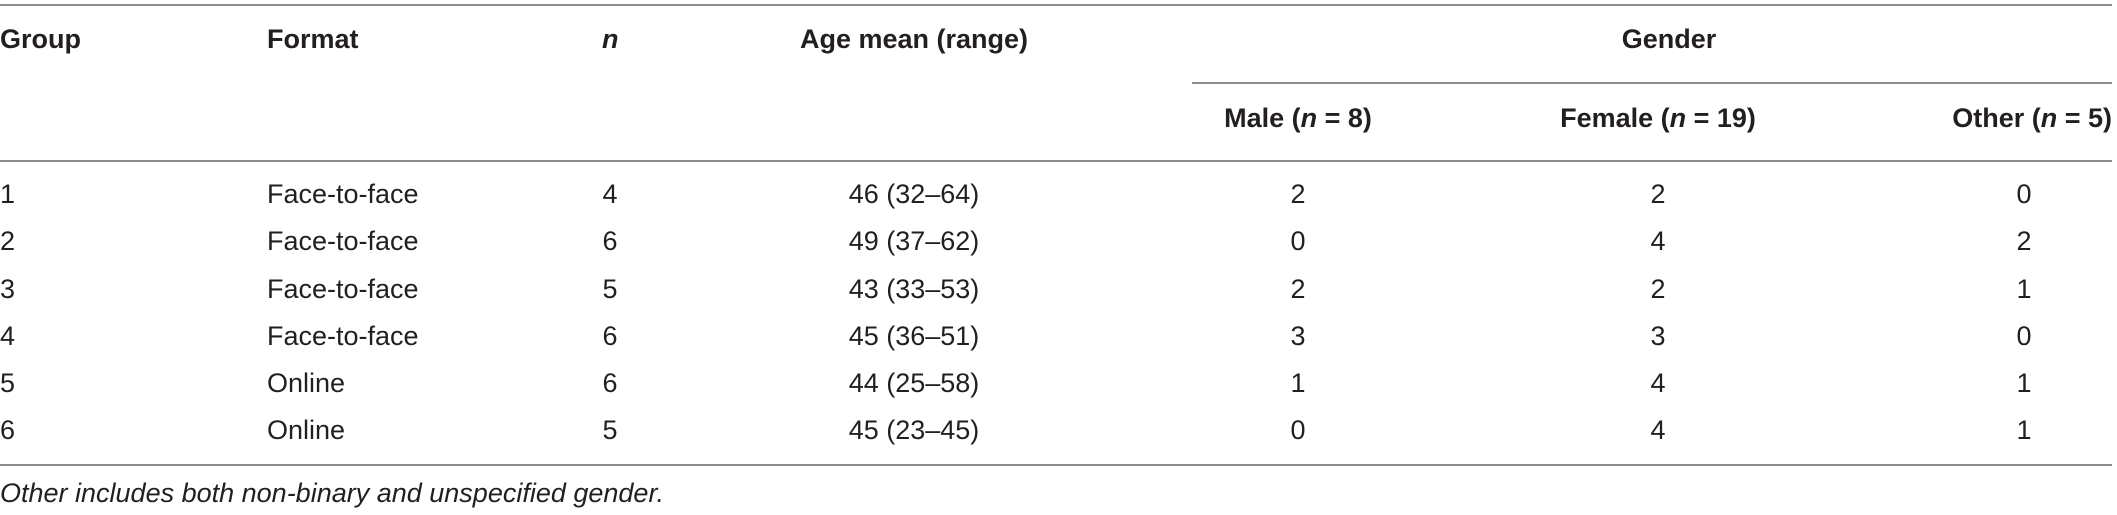 The width and height of the screenshot is (2117, 515). Describe the element at coordinates (40, 39) in the screenshot. I see `header-group: Group` at that location.